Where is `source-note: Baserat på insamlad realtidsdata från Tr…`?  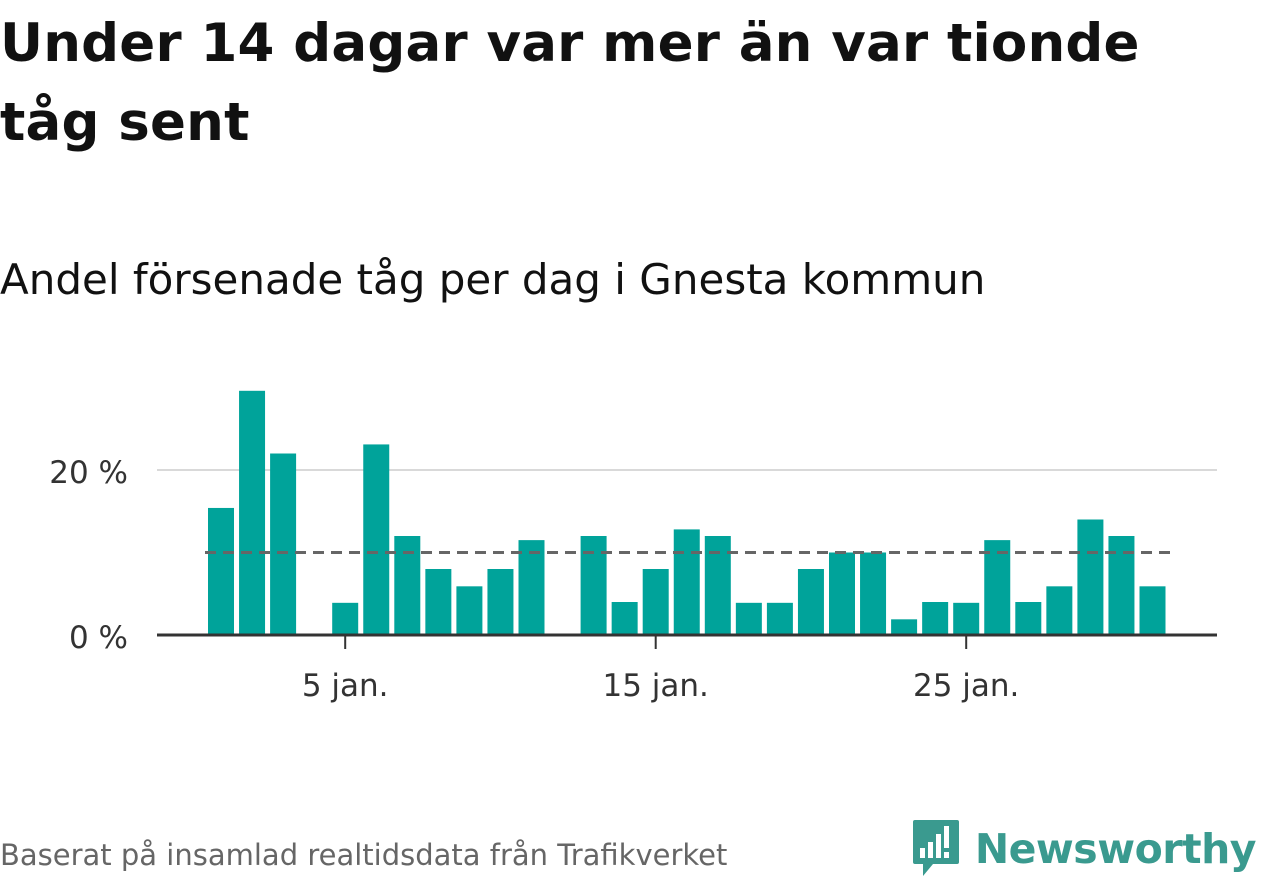 source-note: Baserat på insamlad realtidsdata från Tr… is located at coordinates (364, 855).